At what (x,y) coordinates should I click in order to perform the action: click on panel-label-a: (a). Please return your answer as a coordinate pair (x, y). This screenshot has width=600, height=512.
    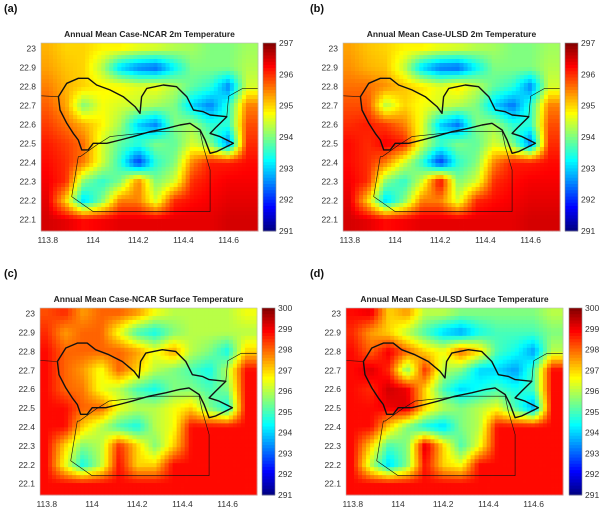
    Looking at the image, I should click on (11, 9).